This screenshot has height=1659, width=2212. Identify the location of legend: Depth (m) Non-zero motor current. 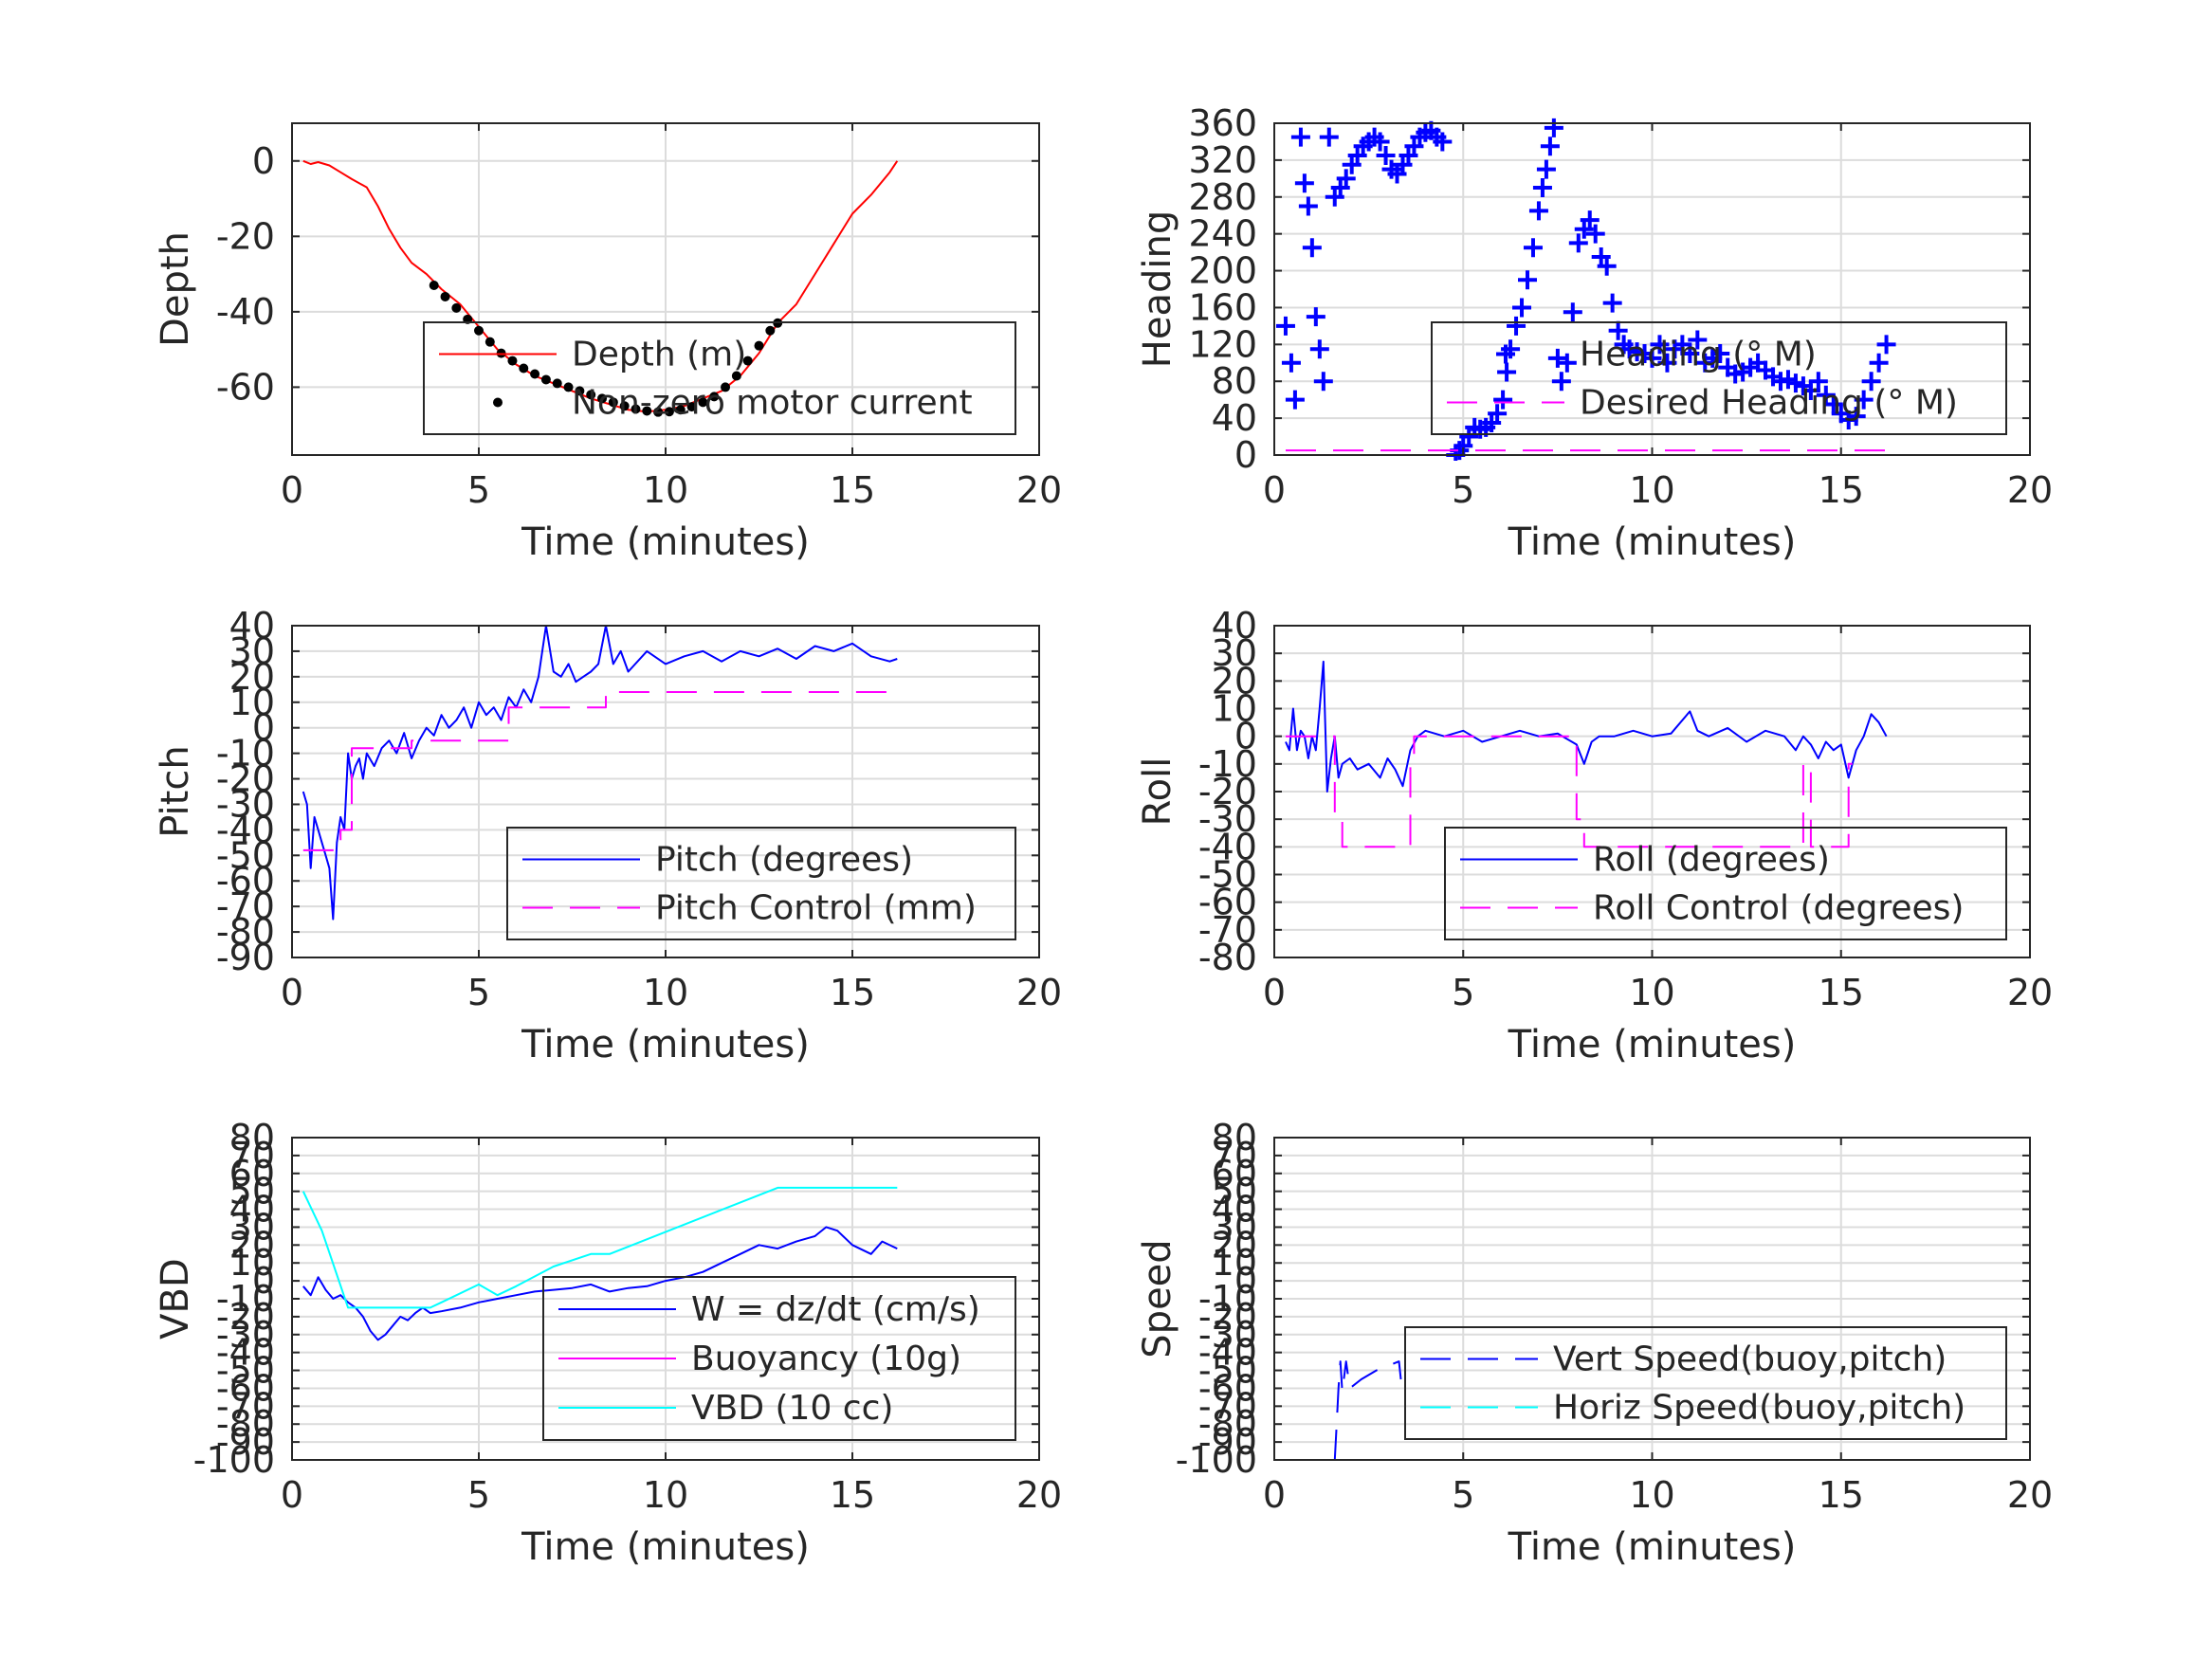
(719, 378).